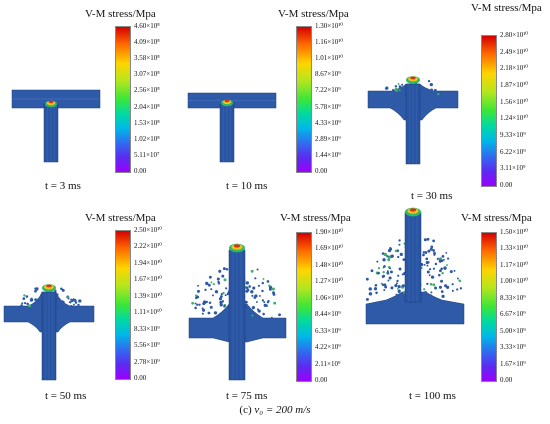 Image resolution: width=550 pixels, height=424 pixels. I want to click on colorbar-tick-label: 6.22×10⁹, so click(513, 151).